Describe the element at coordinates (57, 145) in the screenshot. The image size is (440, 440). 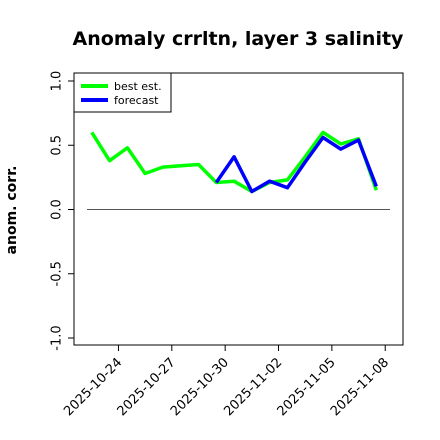
I see `y-tick-label: 0.5` at that location.